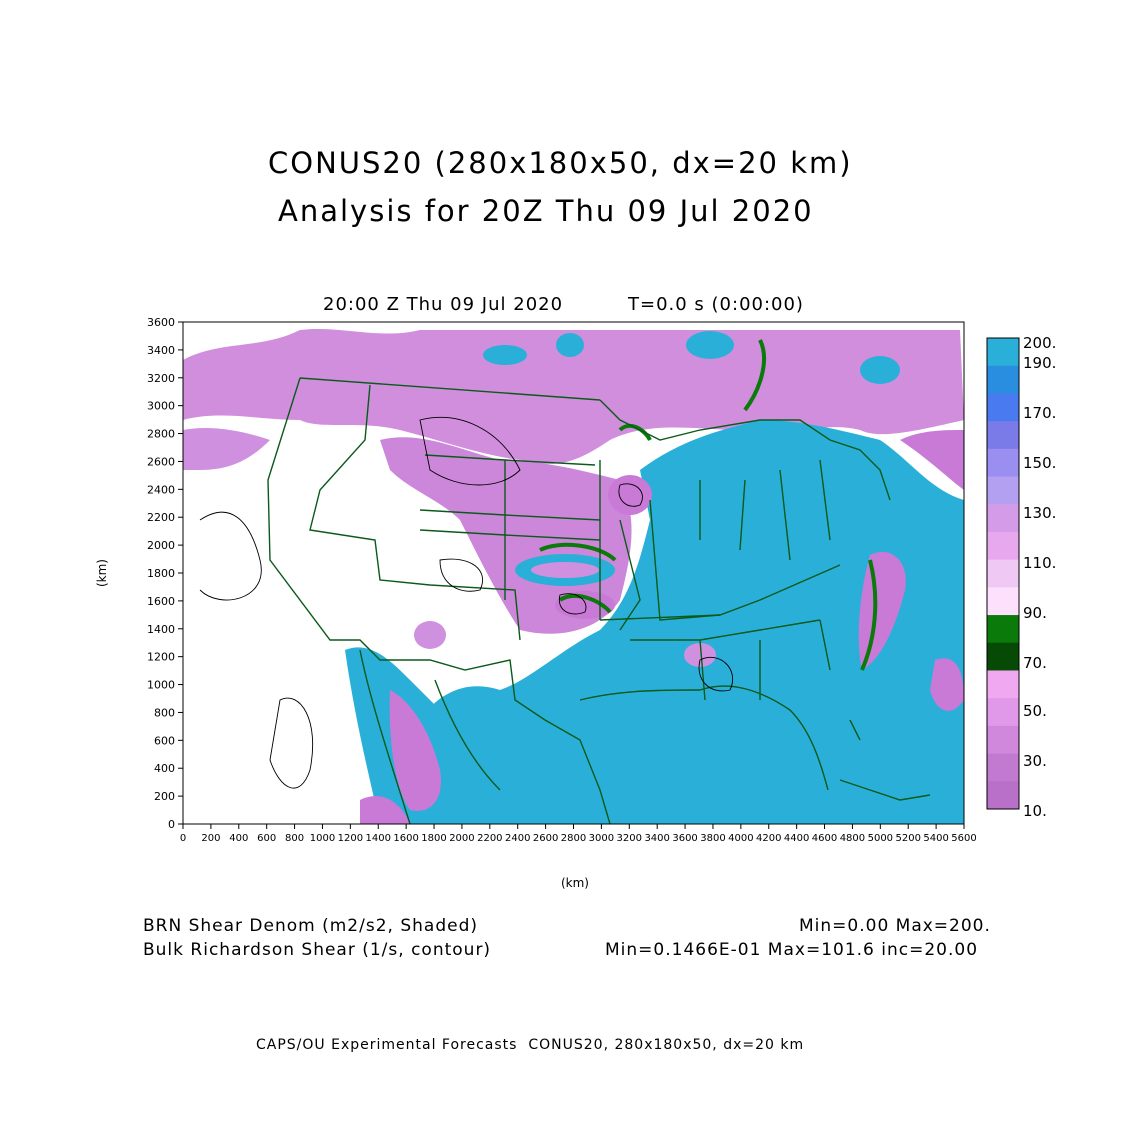  I want to click on x-tick-label: 5000, so click(880, 838).